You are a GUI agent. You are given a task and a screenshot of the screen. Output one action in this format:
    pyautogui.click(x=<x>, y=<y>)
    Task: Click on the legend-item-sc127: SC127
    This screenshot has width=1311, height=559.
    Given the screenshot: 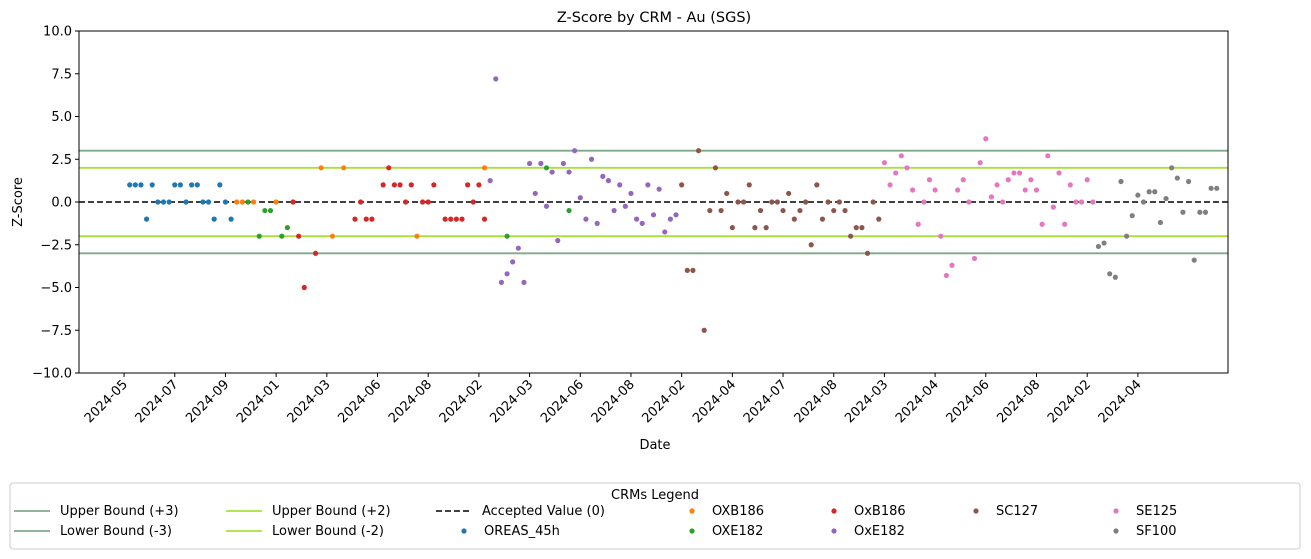 What is the action you would take?
    pyautogui.click(x=1005, y=511)
    